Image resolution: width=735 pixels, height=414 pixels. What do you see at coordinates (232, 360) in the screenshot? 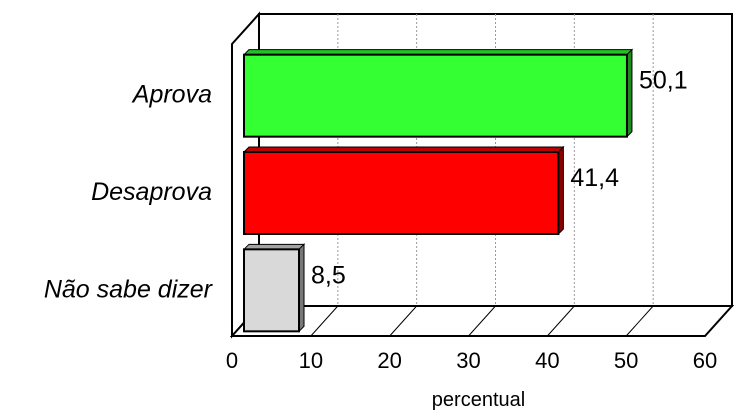
I see `x-tick-label: 0` at bounding box center [232, 360].